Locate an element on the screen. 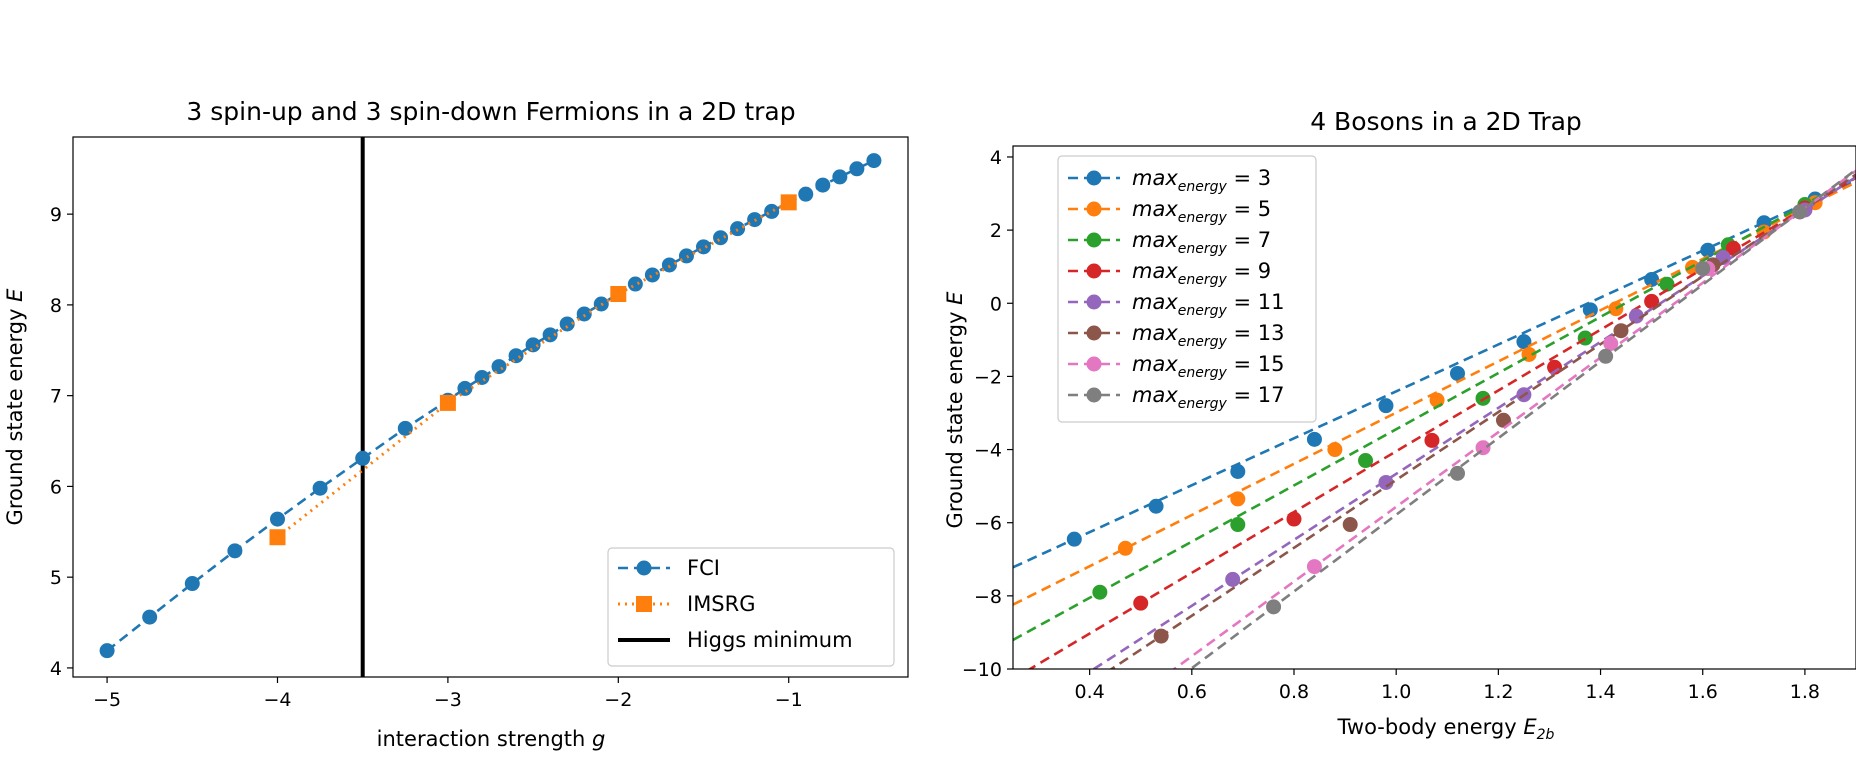  right-x-tick-label: 0.6 is located at coordinates (1192, 692).